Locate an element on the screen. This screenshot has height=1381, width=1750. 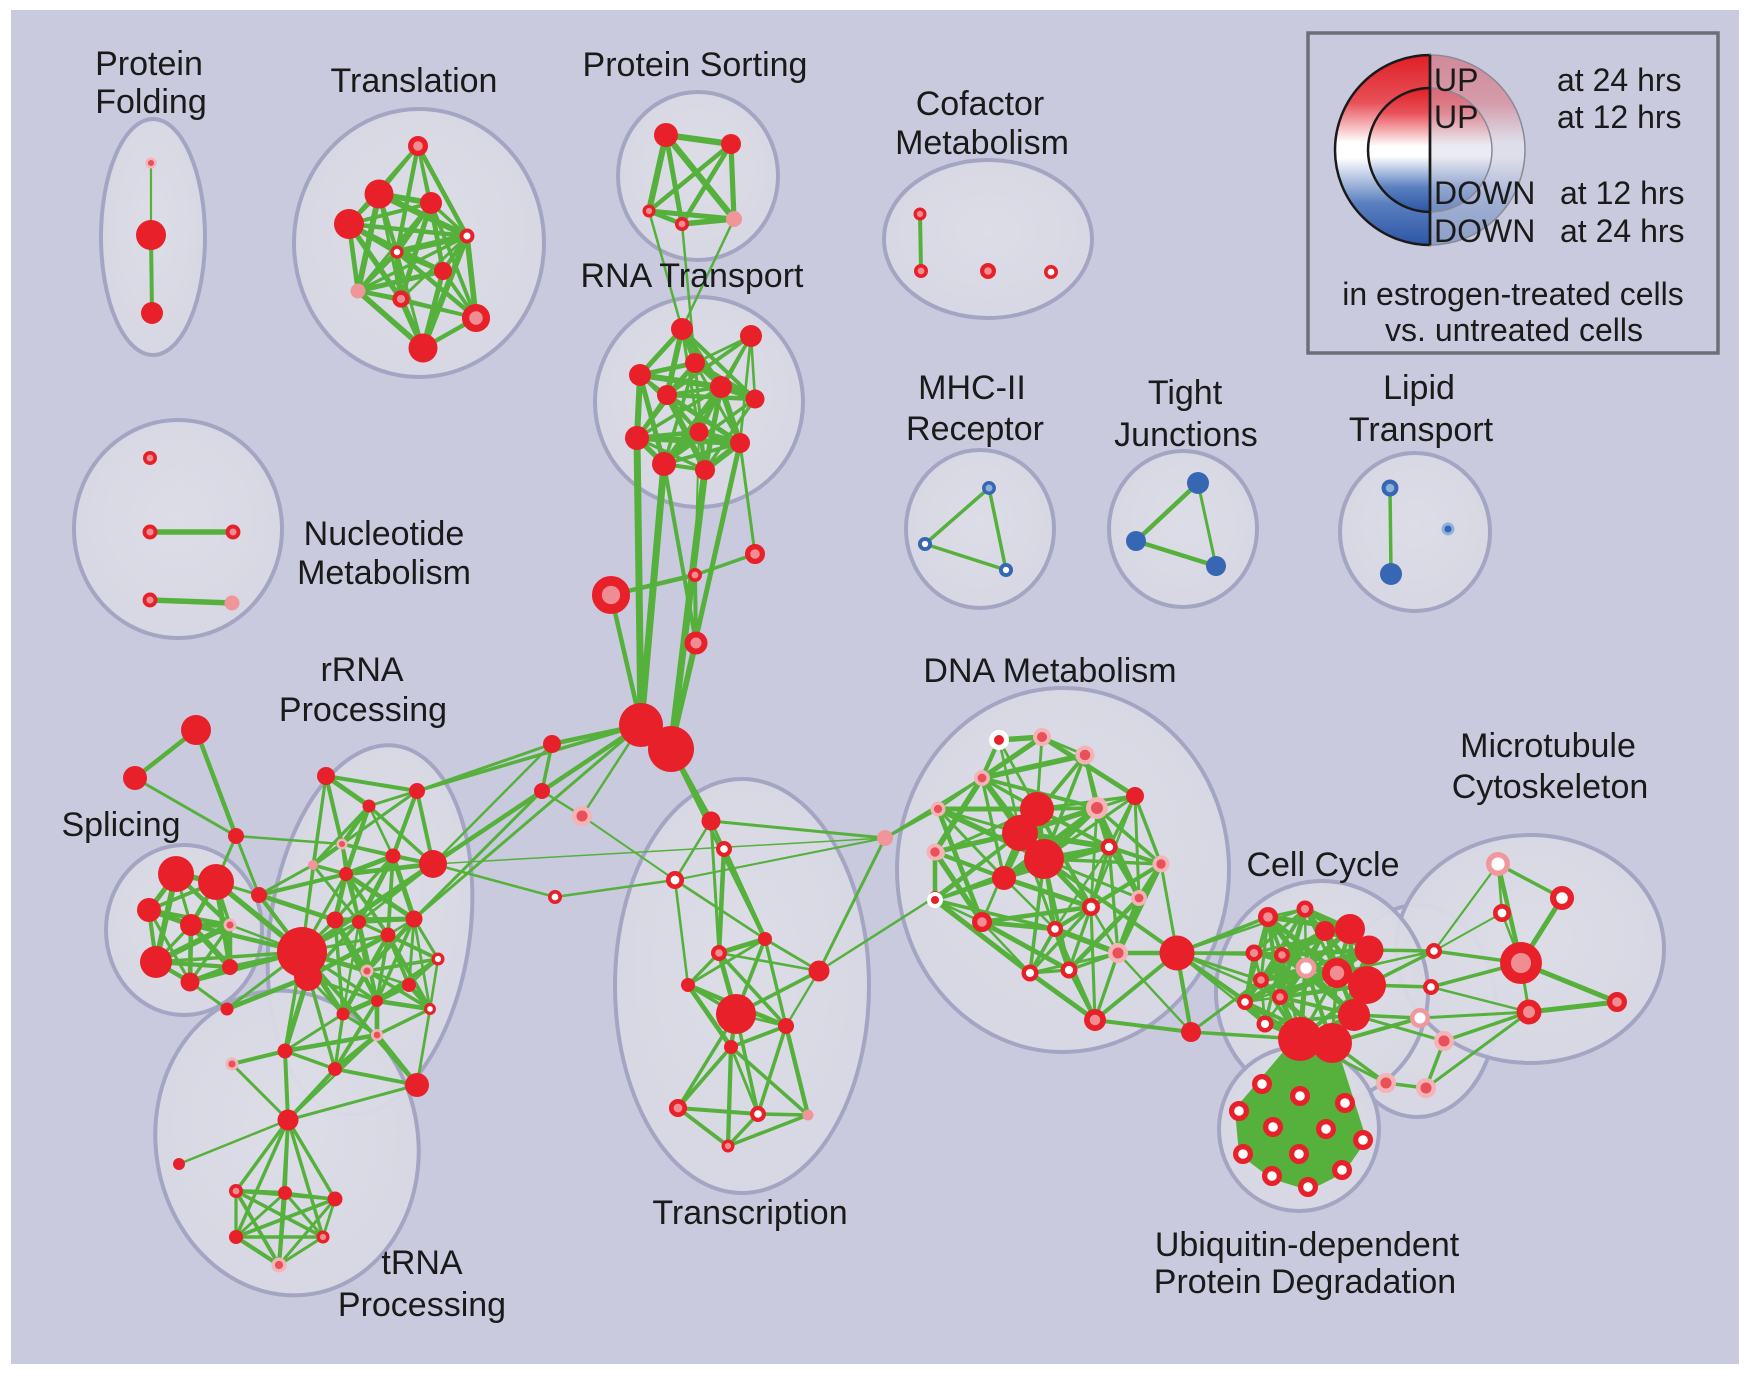
svg-text: vs. untreated cells is located at coordinates (1514, 330).